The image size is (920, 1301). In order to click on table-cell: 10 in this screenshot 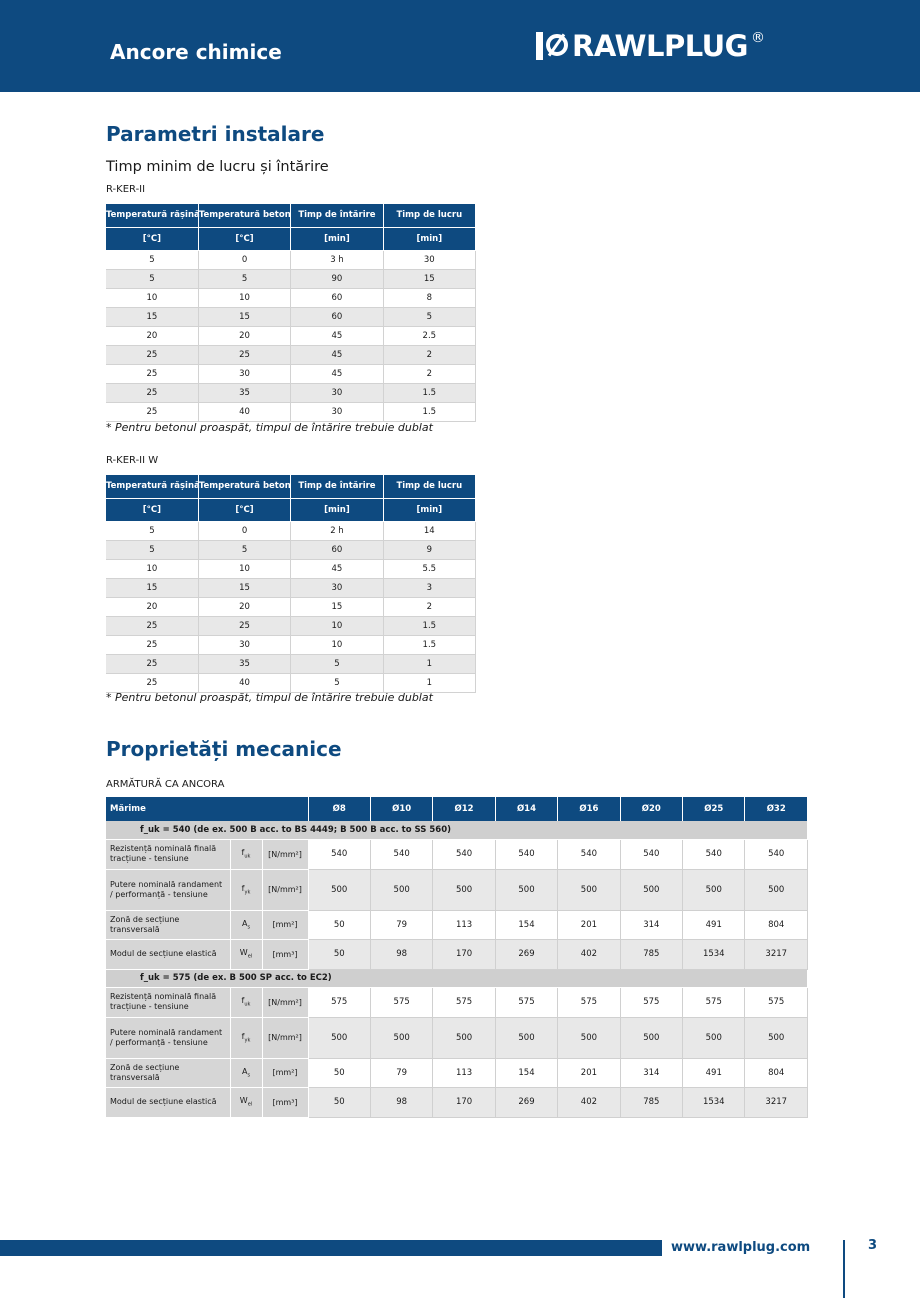, I will do `click(337, 645)`.